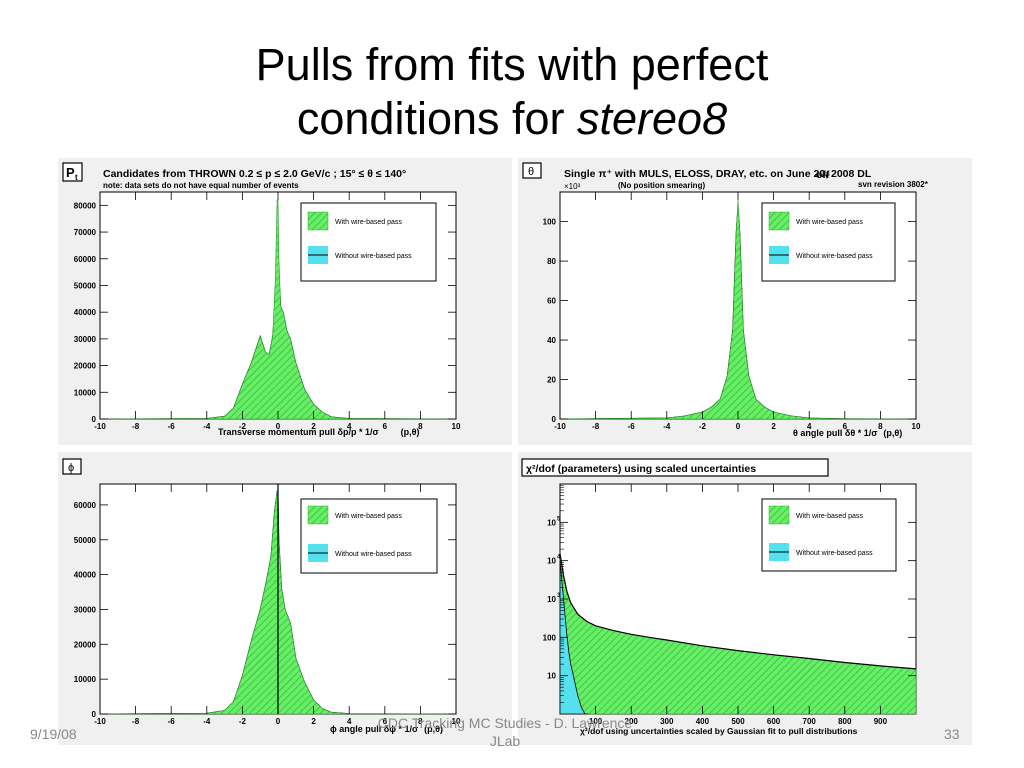  Describe the element at coordinates (551, 301) in the screenshot. I see `theta-ytick-label: 60` at that location.